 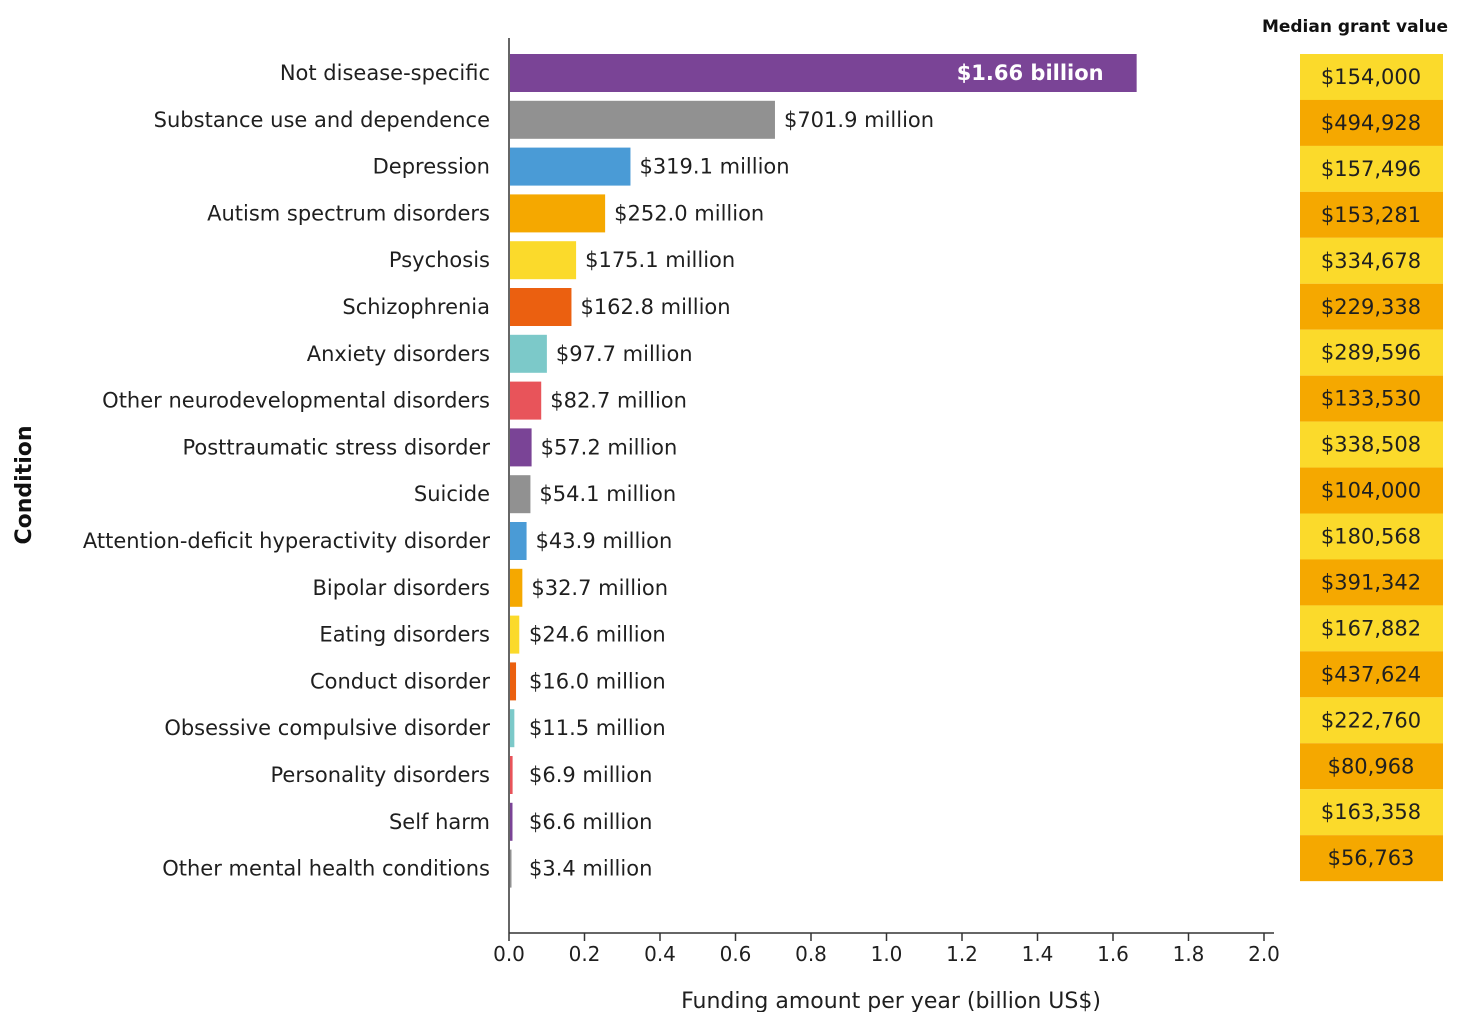 I want to click on median-grant-value: $180,568, so click(x=1371, y=537).